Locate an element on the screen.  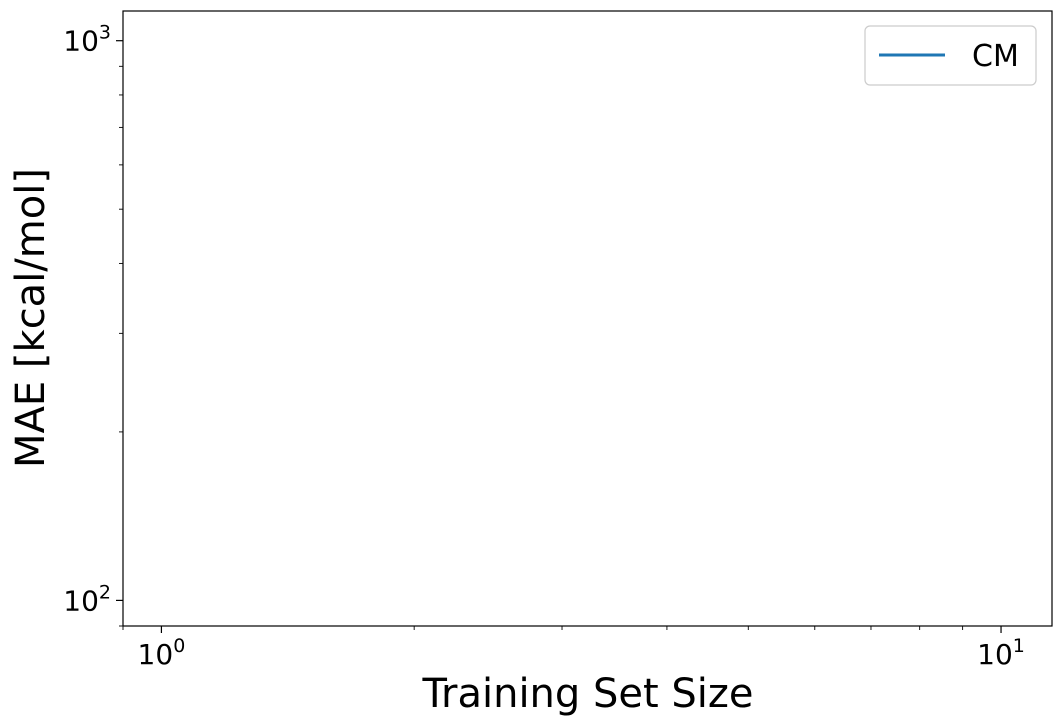
legend: CM is located at coordinates (950, 55).